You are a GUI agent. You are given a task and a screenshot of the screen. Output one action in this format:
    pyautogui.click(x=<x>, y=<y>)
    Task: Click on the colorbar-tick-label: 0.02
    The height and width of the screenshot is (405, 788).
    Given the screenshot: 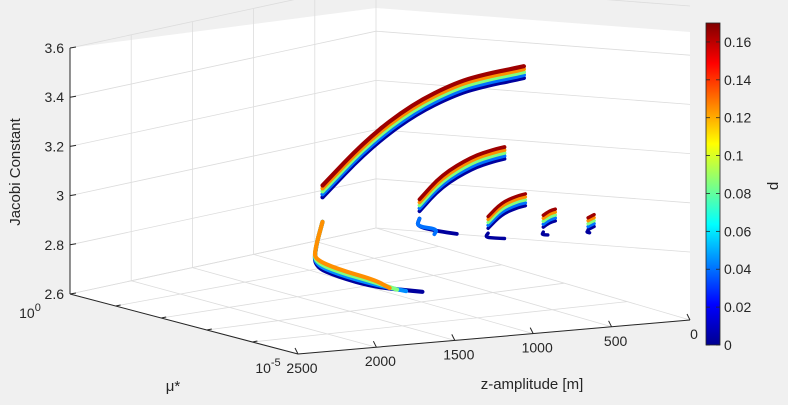 What is the action you would take?
    pyautogui.click(x=737, y=307)
    